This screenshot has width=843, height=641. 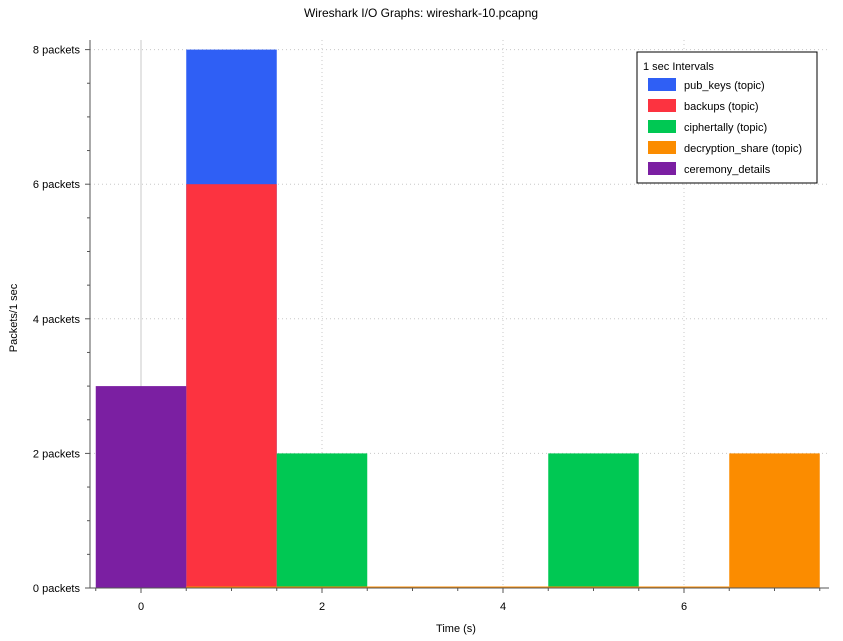 What do you see at coordinates (724, 86) in the screenshot?
I see `legend-item-label: pub_keys (topic)` at bounding box center [724, 86].